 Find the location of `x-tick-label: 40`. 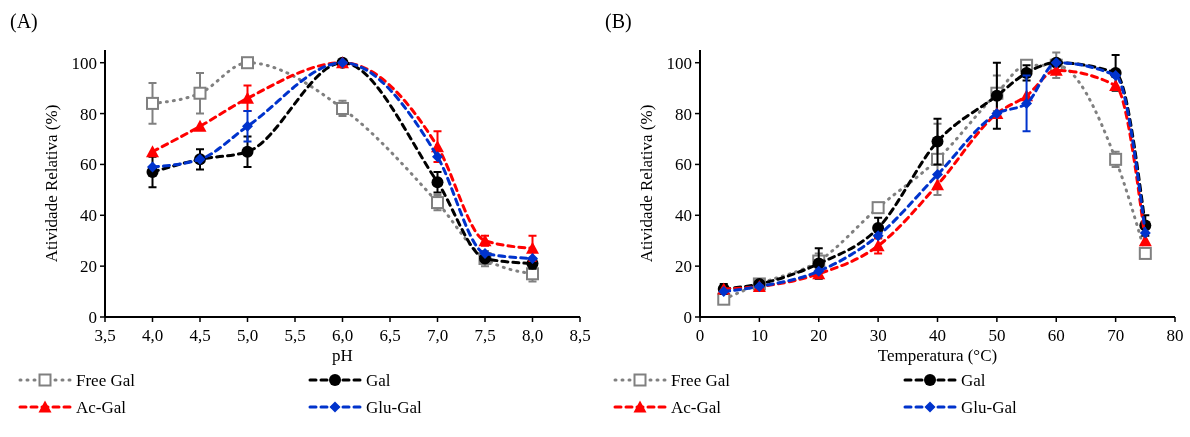

x-tick-label: 40 is located at coordinates (937, 335).